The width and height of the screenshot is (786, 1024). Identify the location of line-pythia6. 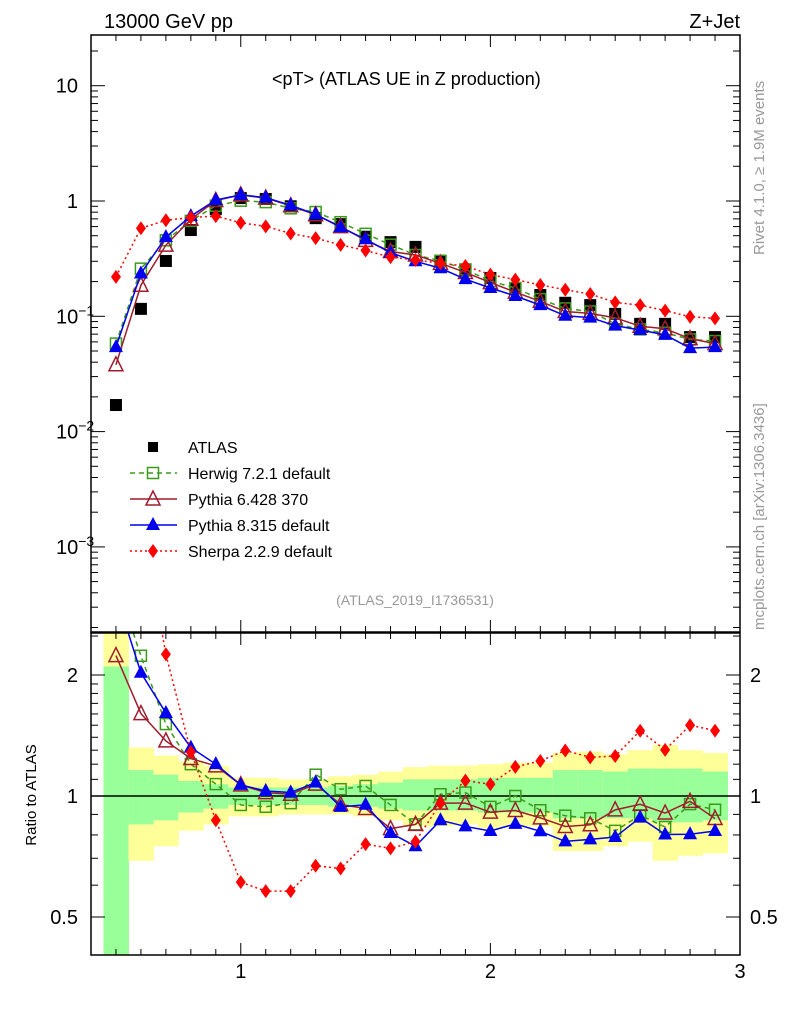
(415, 279).